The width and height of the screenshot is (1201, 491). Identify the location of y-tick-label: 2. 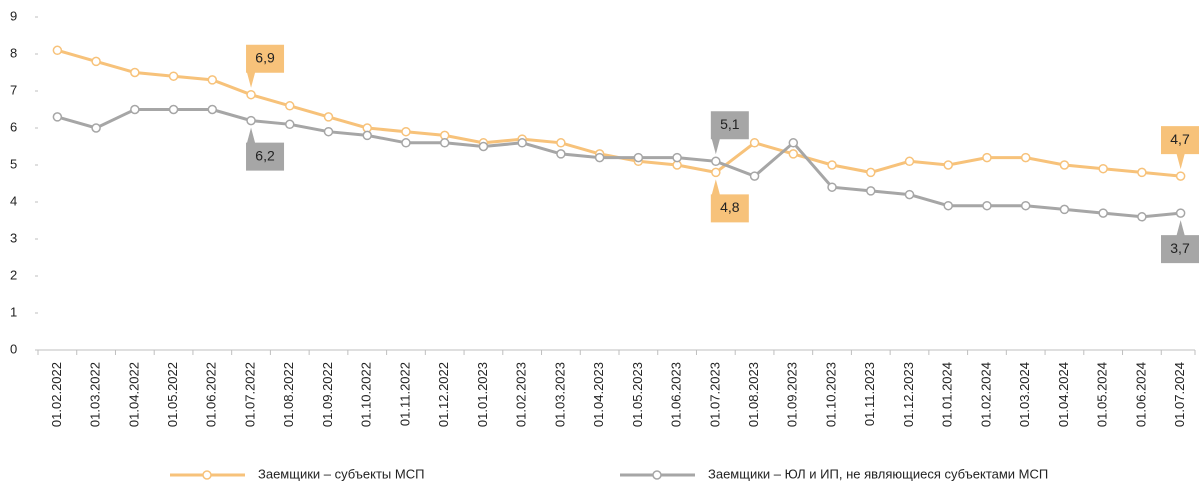
(13, 274).